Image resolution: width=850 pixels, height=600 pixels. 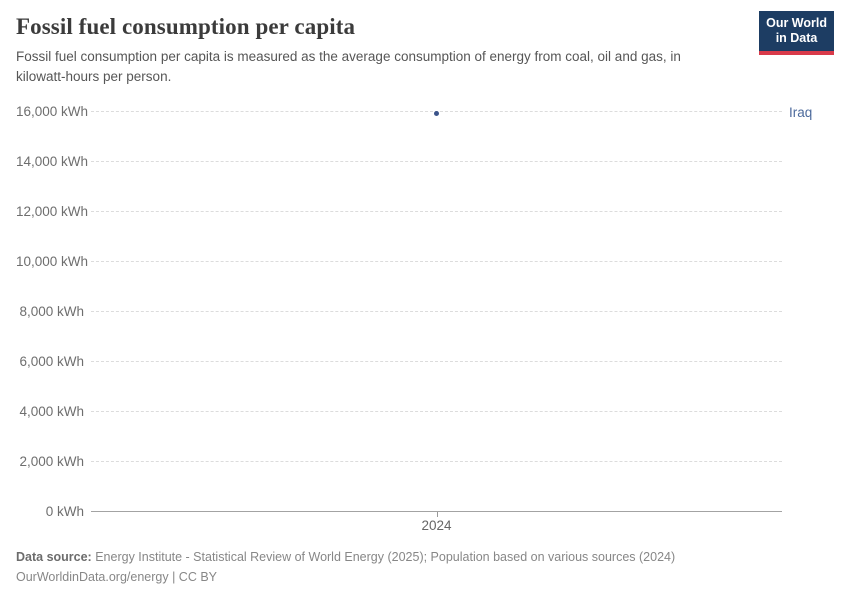 What do you see at coordinates (796, 38) in the screenshot?
I see `owid-logo-line2: in Data` at bounding box center [796, 38].